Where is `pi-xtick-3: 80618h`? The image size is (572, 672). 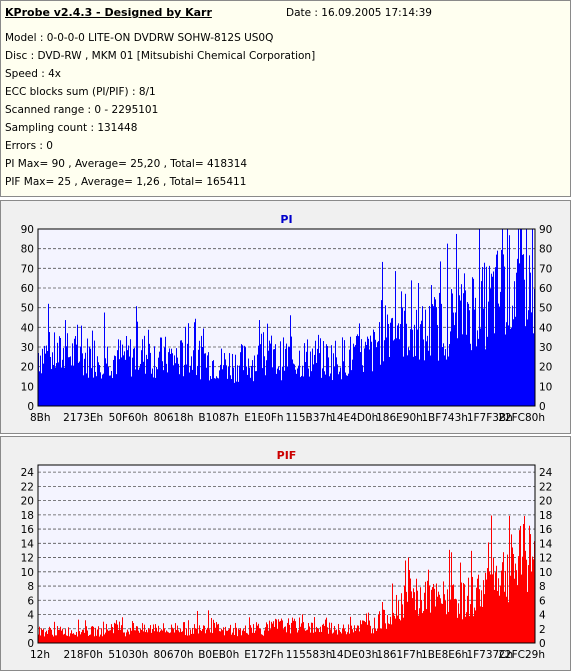
pi-xtick-3: 80618h is located at coordinates (174, 418).